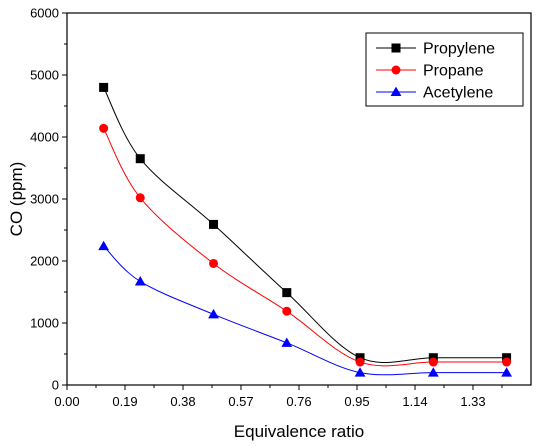 This screenshot has width=550, height=446. What do you see at coordinates (55, 385) in the screenshot?
I see `y-tick-label: 0` at bounding box center [55, 385].